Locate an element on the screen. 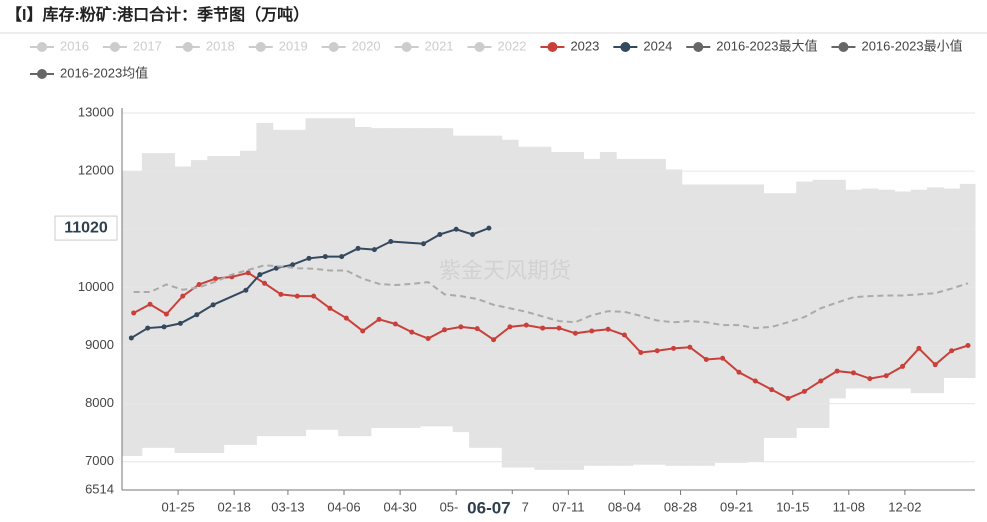  legend-item: 2024 is located at coordinates (642, 45).